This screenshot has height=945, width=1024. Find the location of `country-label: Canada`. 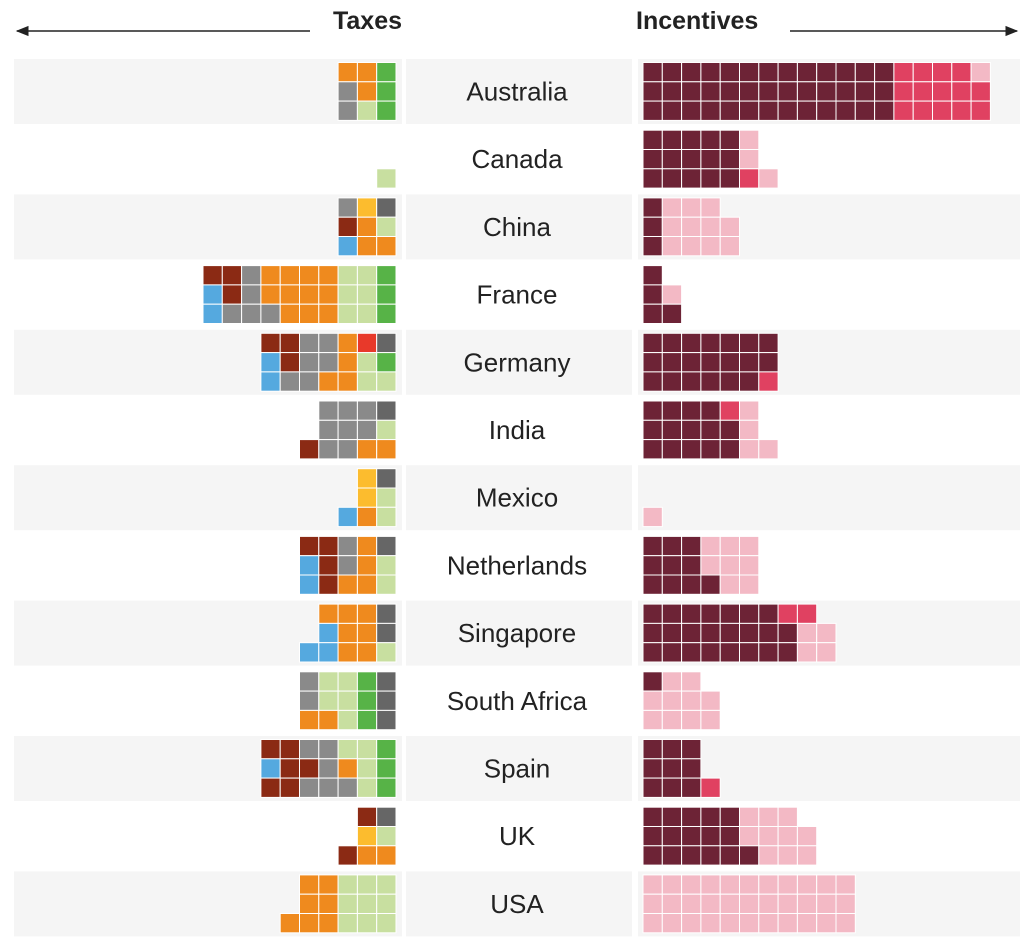

country-label: Canada is located at coordinates (517, 159).